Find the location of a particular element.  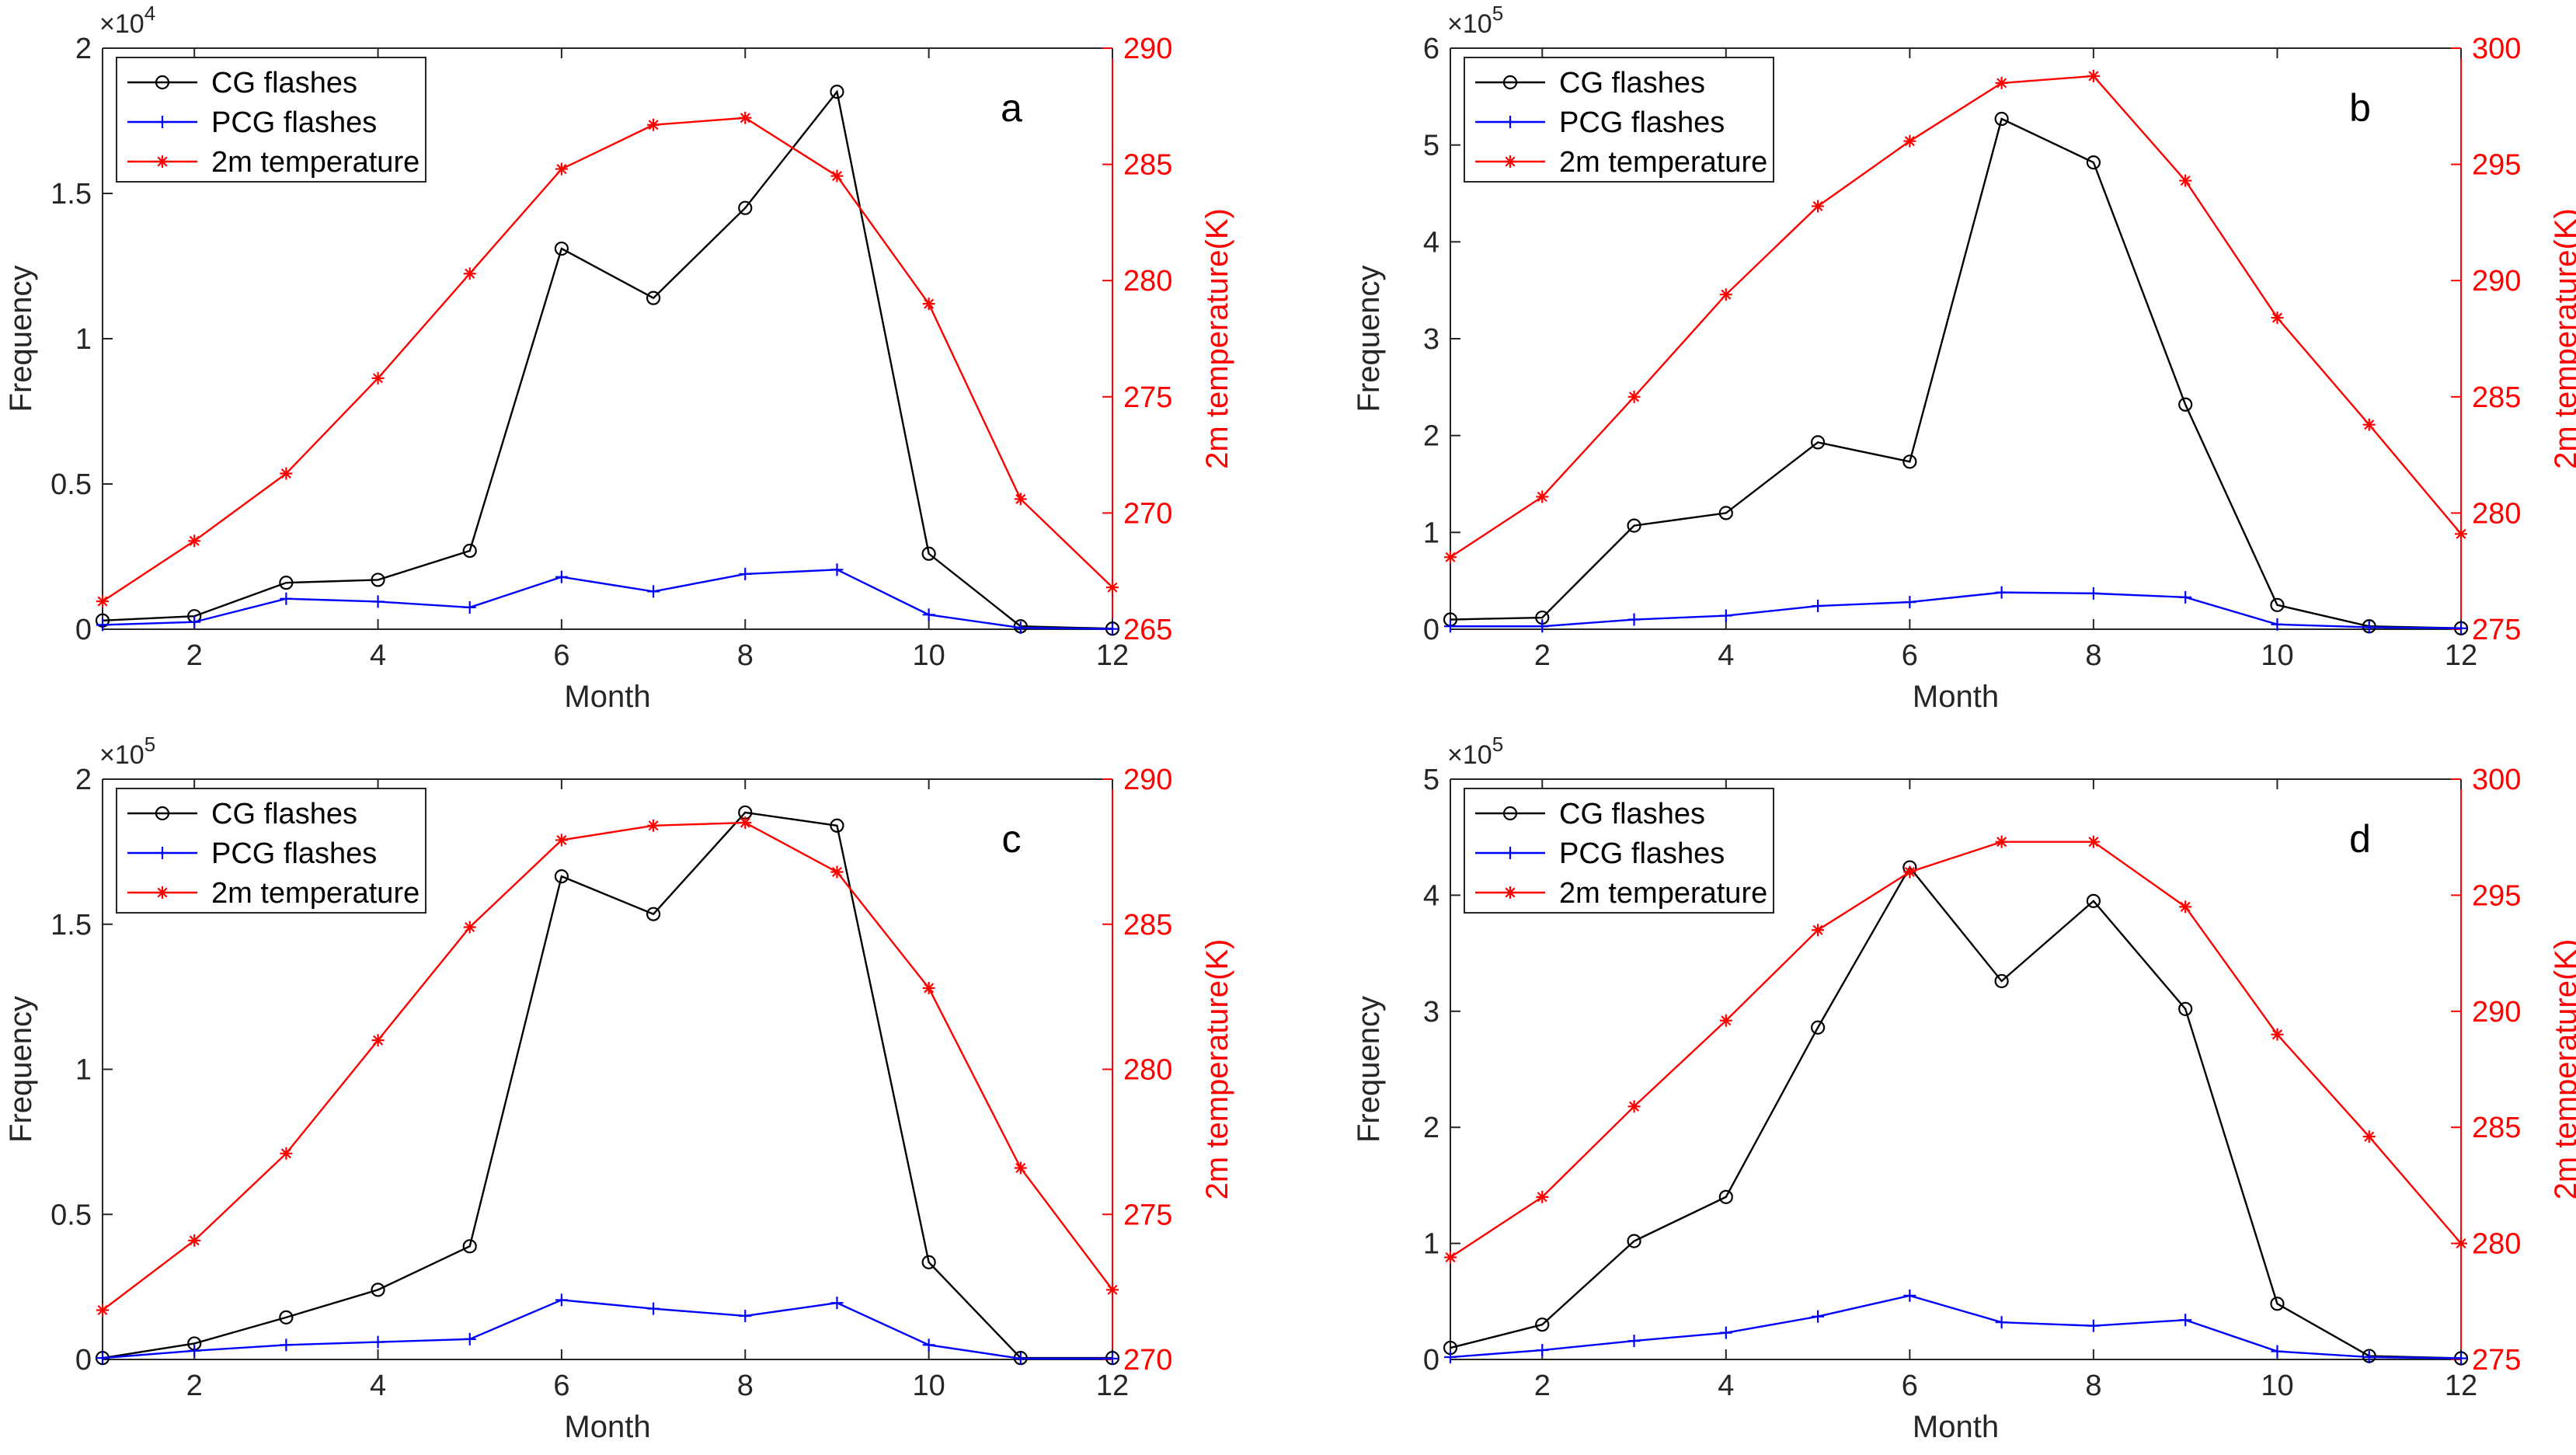

panel-label: a is located at coordinates (1011, 108).